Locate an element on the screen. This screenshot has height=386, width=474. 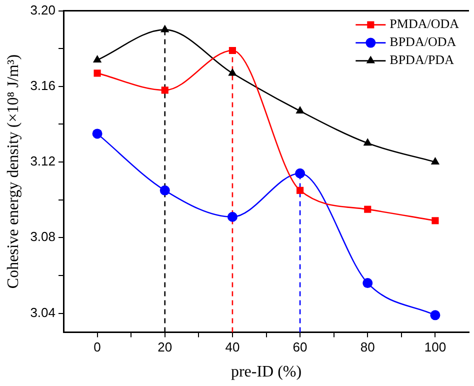
y-tick-label: 3.20 is located at coordinates (43, 10).